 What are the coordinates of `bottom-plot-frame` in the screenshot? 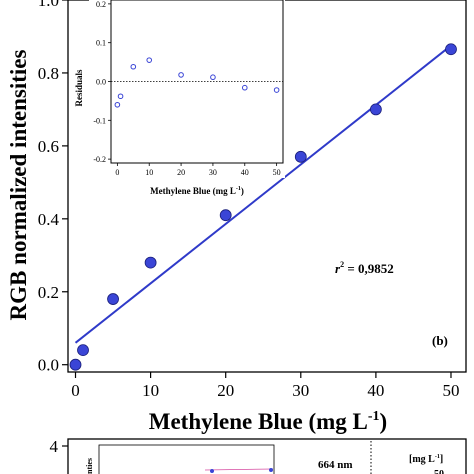 It's located at (267, 456).